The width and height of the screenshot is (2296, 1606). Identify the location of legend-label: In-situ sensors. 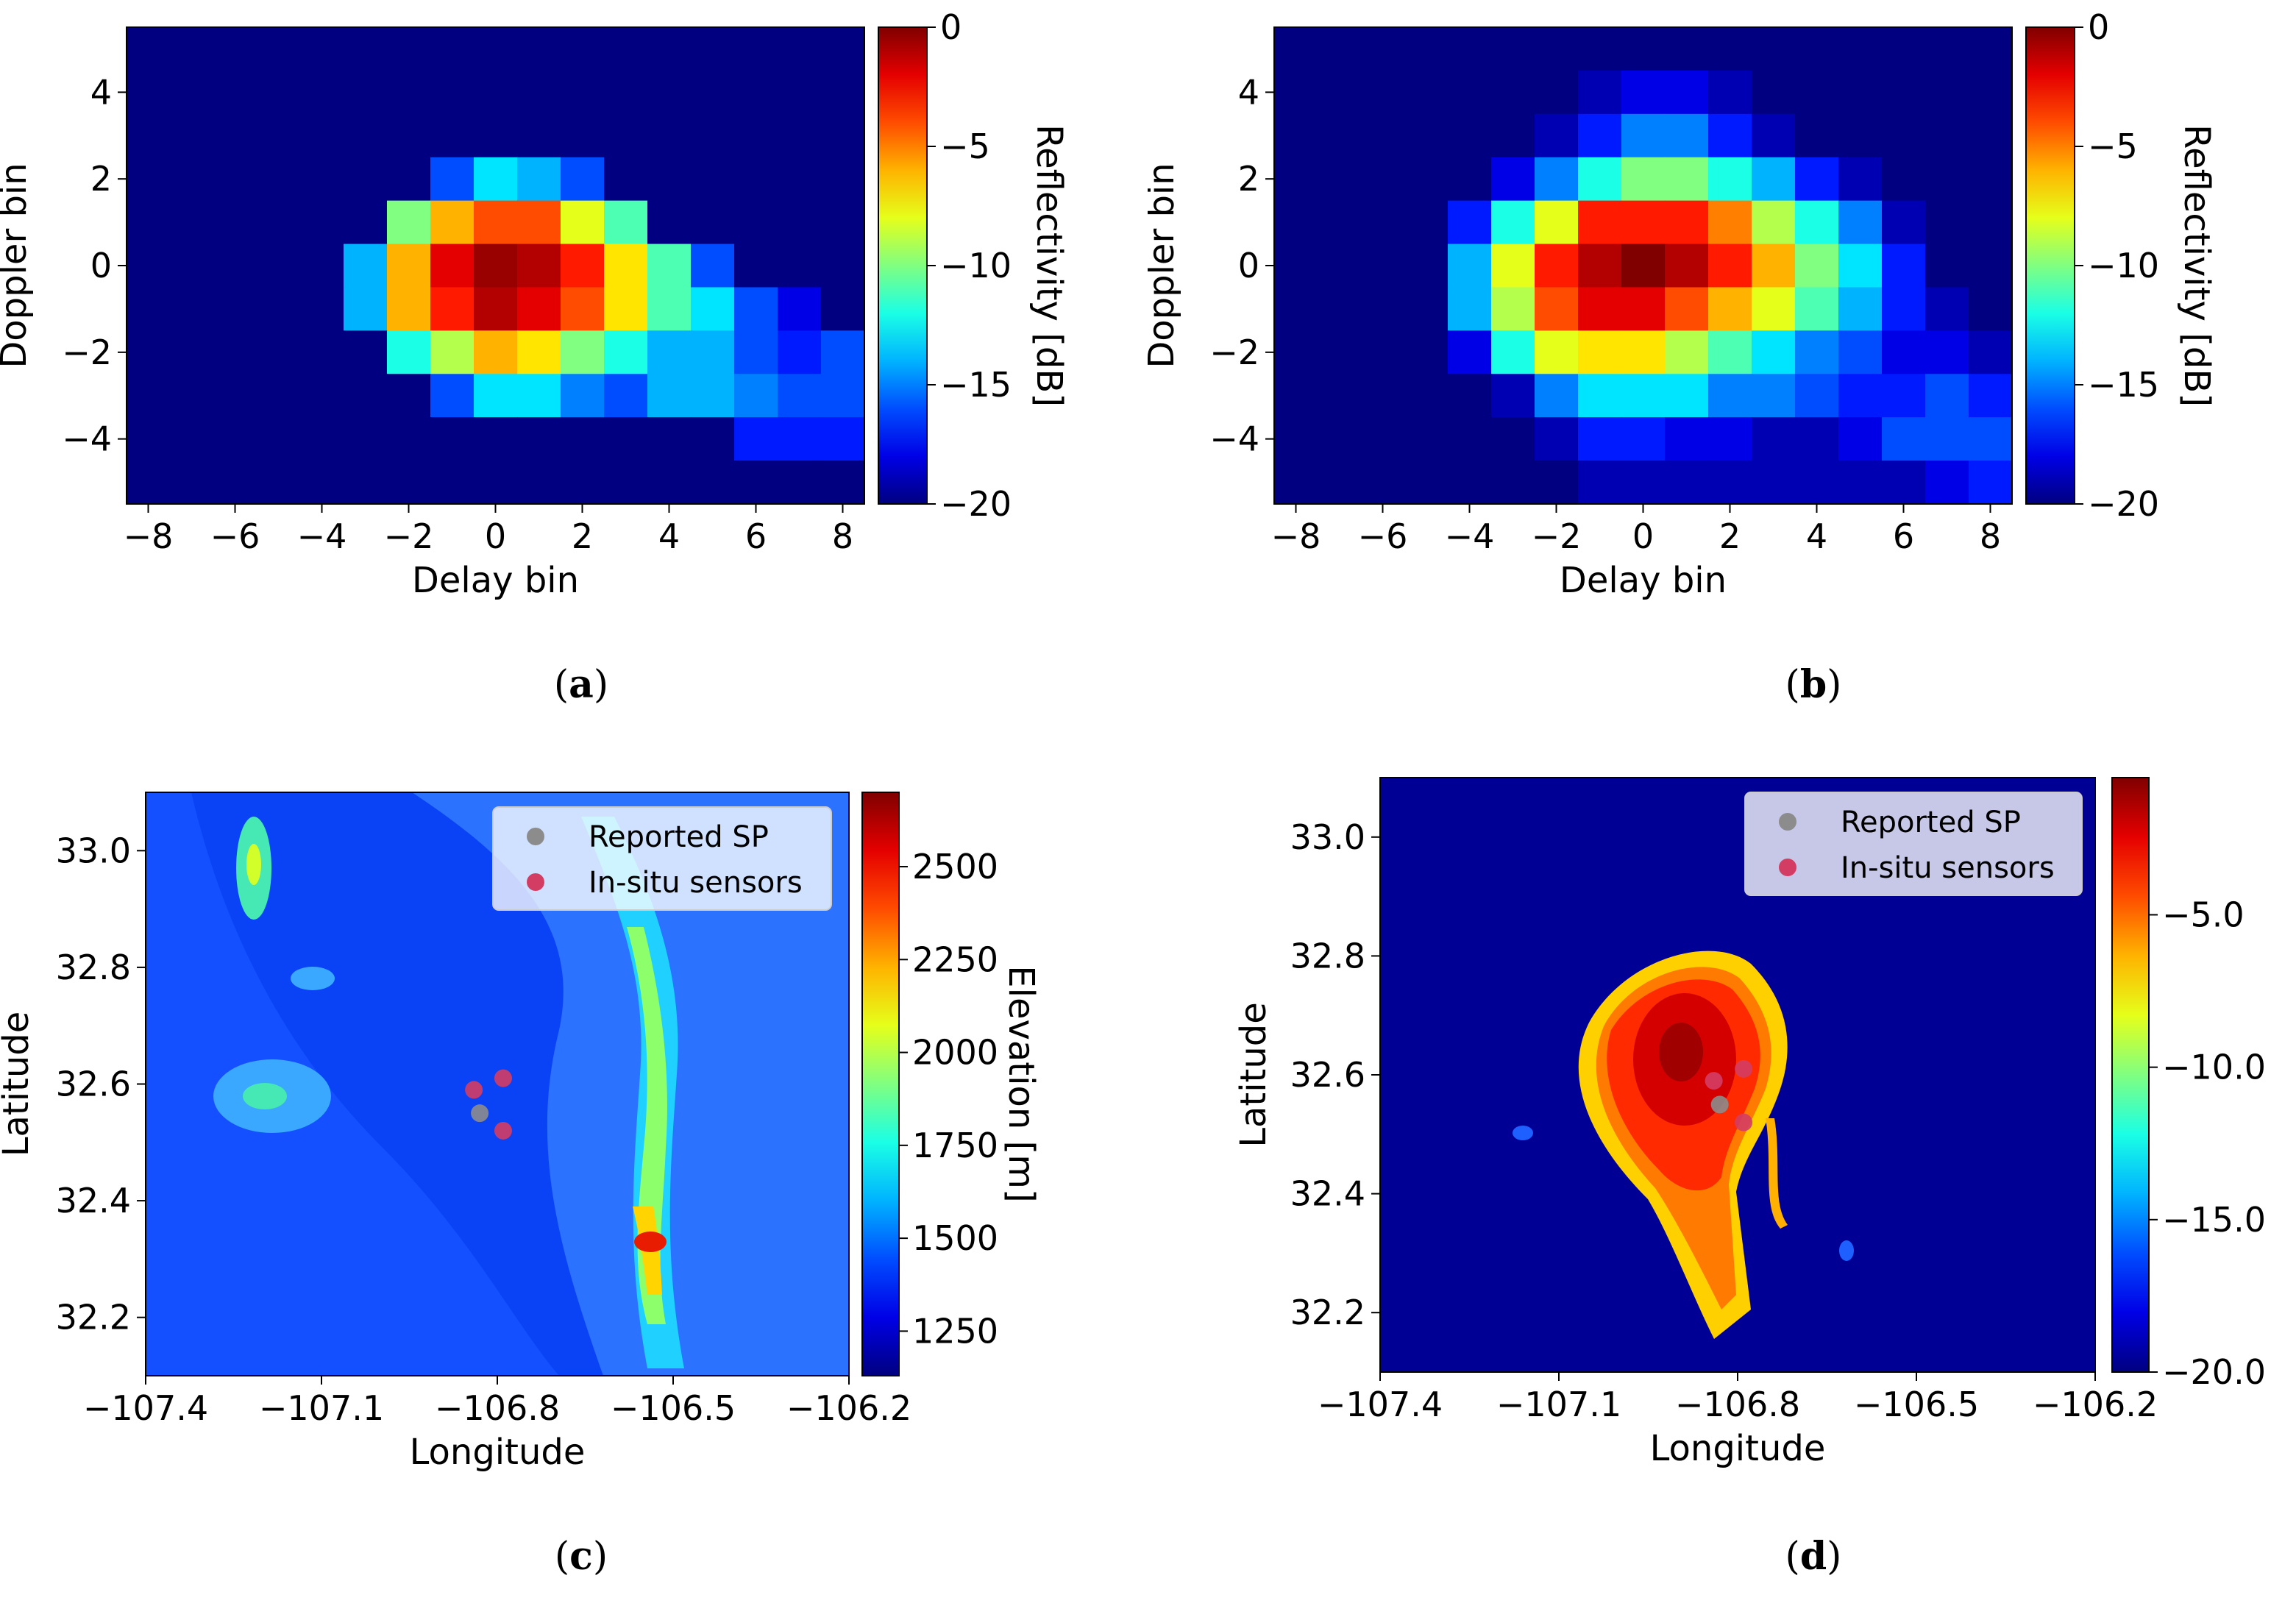
(1948, 868).